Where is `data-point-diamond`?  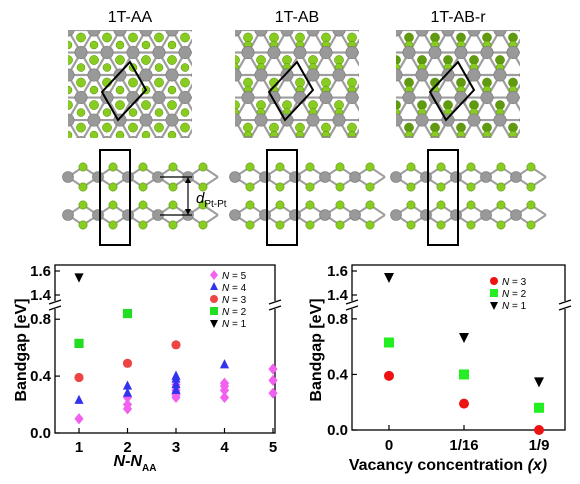 data-point-diamond is located at coordinates (224, 383).